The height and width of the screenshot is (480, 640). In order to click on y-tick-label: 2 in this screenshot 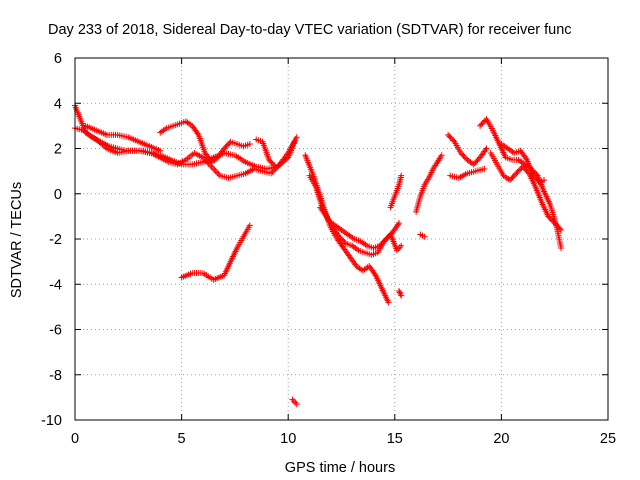, I will do `click(58, 150)`.